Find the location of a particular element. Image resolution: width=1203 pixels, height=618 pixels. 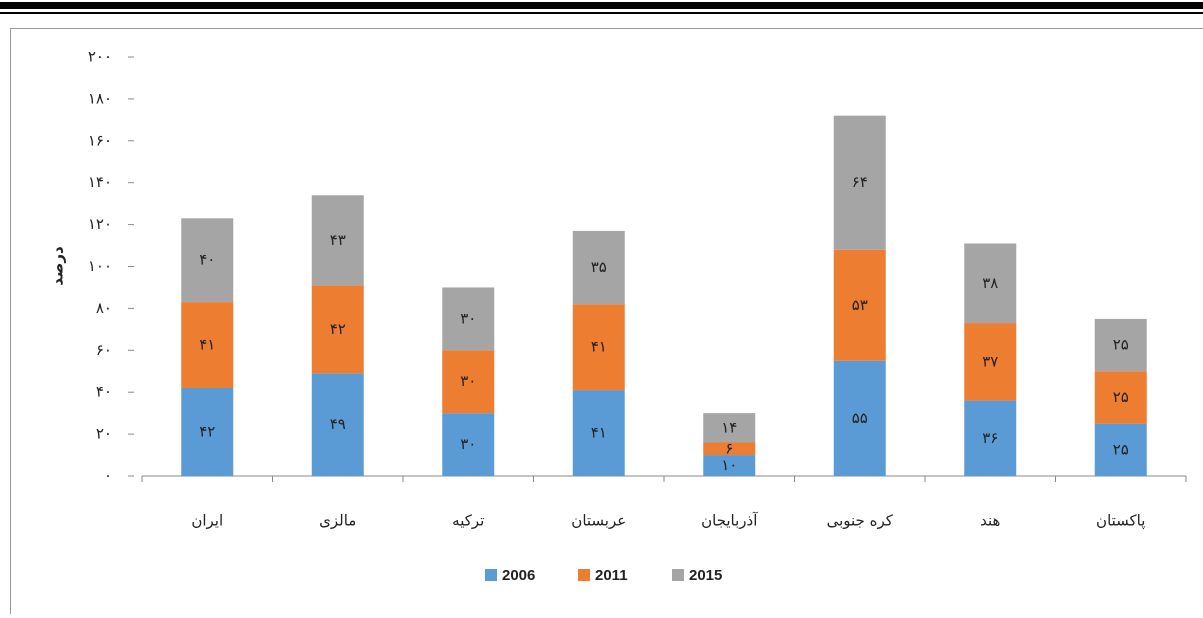

data-label: ۴۹ is located at coordinates (338, 424).